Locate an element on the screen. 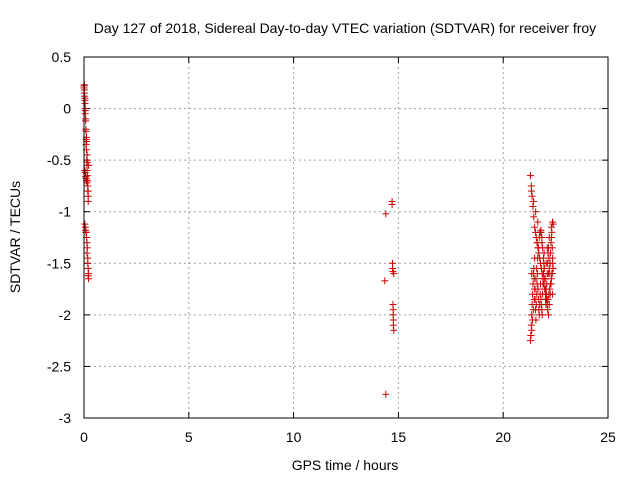 The height and width of the screenshot is (480, 640). y-tick-label: -1.5 is located at coordinates (59, 263).